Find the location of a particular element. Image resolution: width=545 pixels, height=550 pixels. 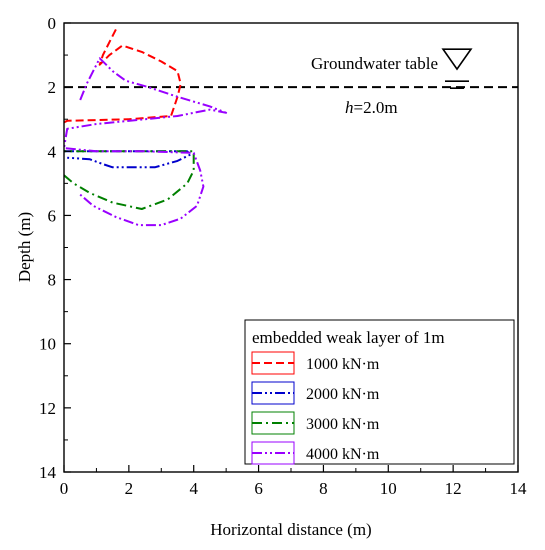

legend-items: 1000 kN·m 2000 kN·m 3000 kN·m 4000 kN·m is located at coordinates (315, 408).